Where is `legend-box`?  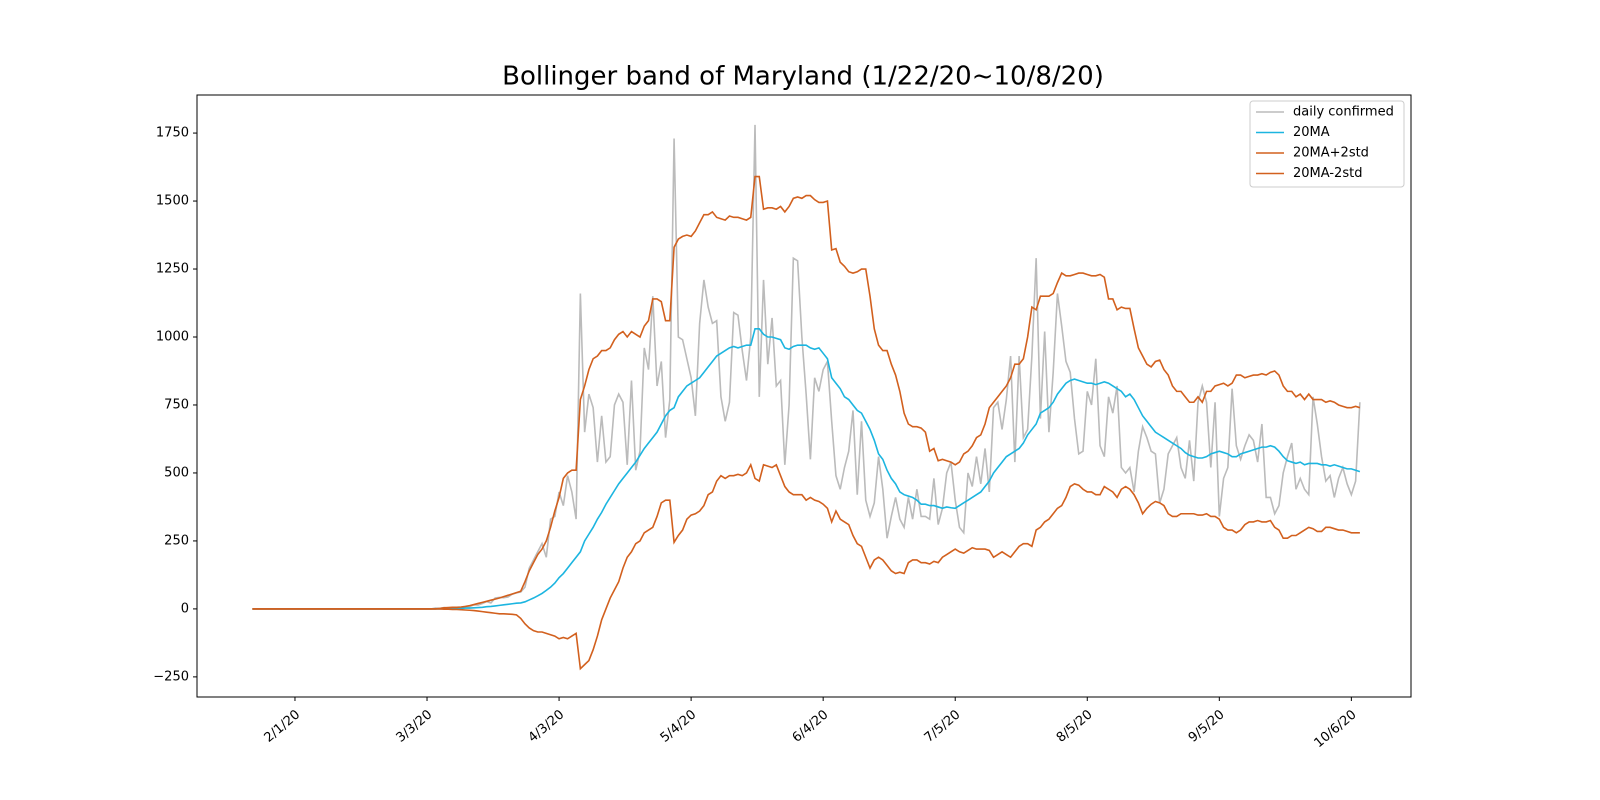 legend-box is located at coordinates (1327, 144).